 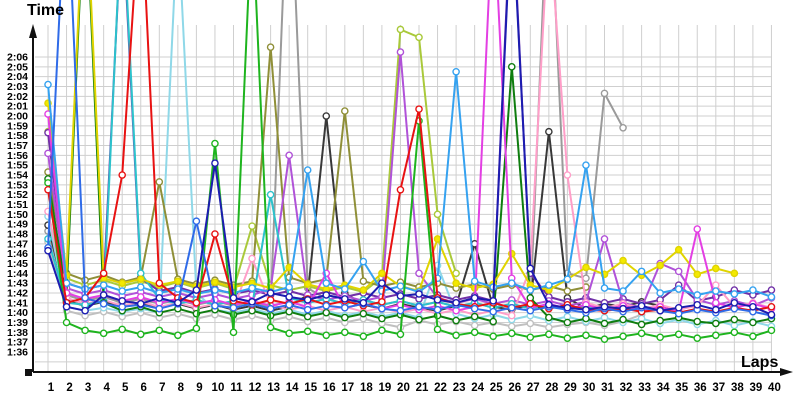 What do you see at coordinates (681, 388) in the screenshot?
I see `svg-text: 35` at bounding box center [681, 388].